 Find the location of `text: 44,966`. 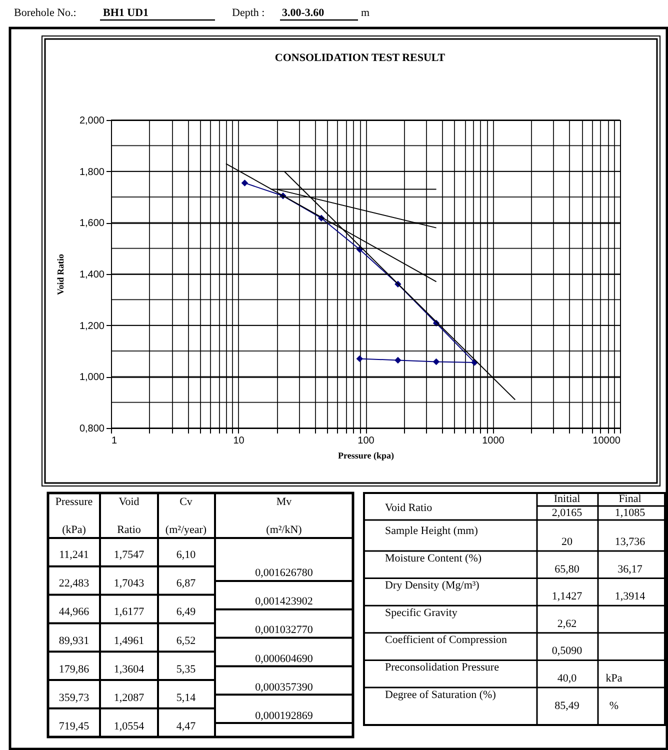

text: 44,966 is located at coordinates (74, 612).